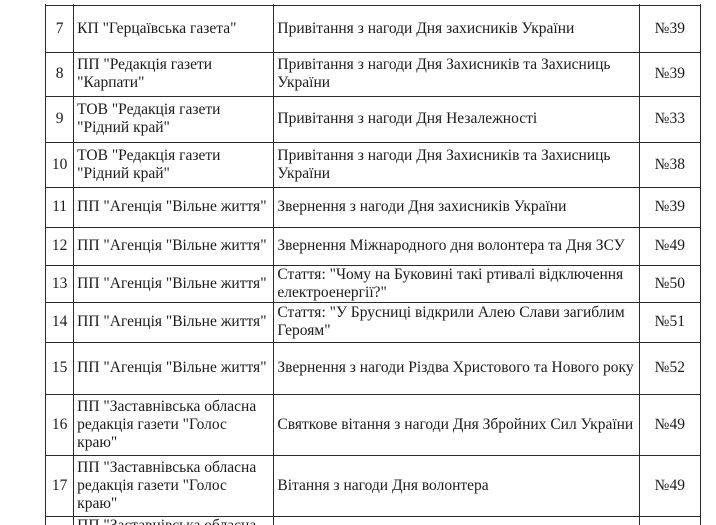  Describe the element at coordinates (456, 119) in the screenshot. I see `content-cell: Привітання з нагоди Дня Незалежності` at that location.